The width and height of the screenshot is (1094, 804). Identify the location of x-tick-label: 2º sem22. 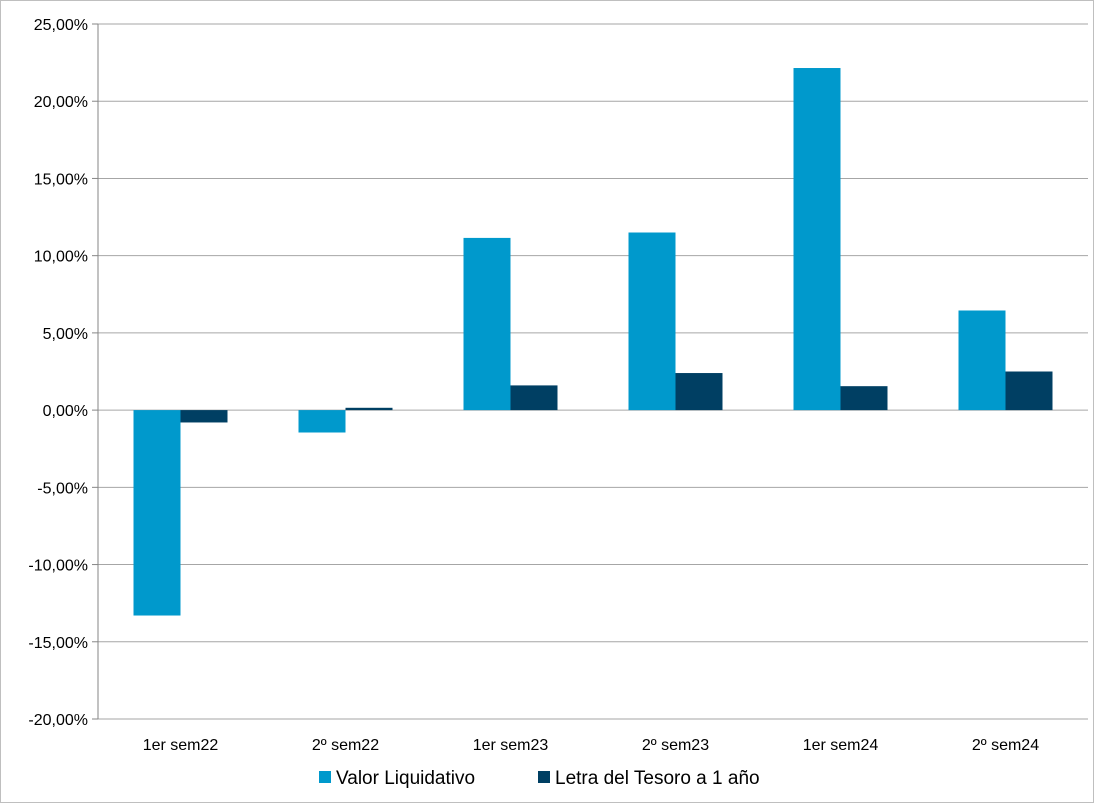
(345, 745).